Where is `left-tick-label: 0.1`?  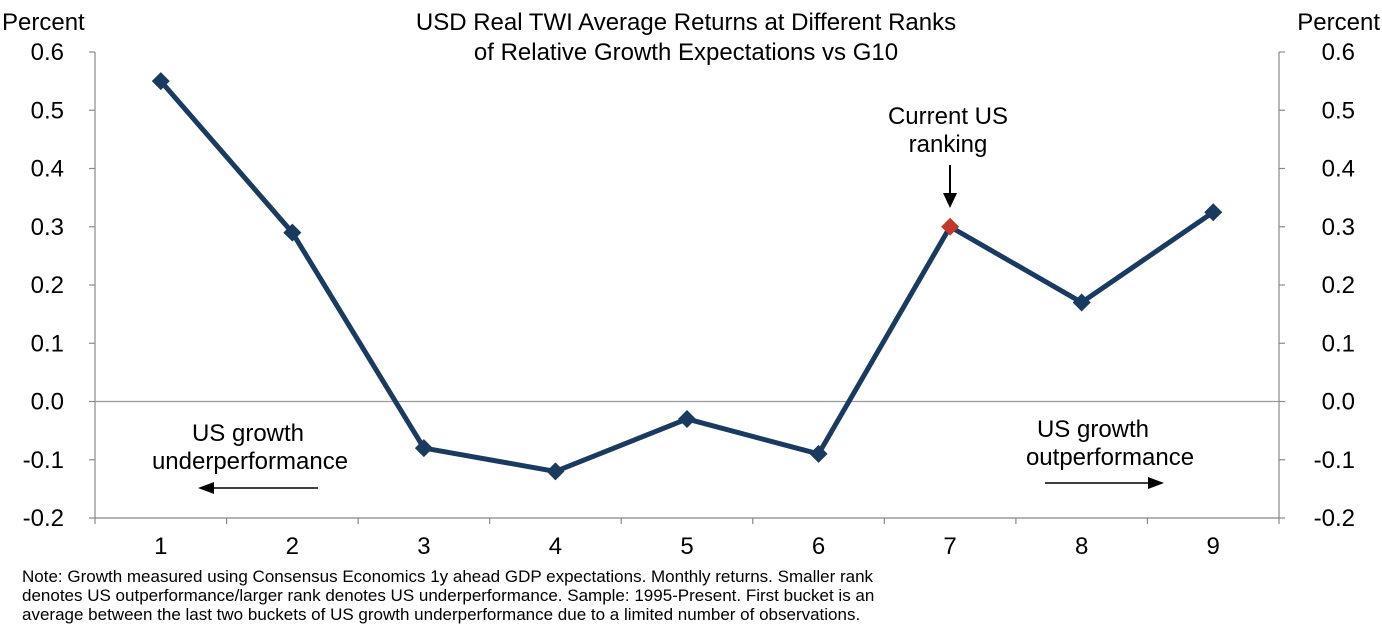 left-tick-label: 0.1 is located at coordinates (47, 343).